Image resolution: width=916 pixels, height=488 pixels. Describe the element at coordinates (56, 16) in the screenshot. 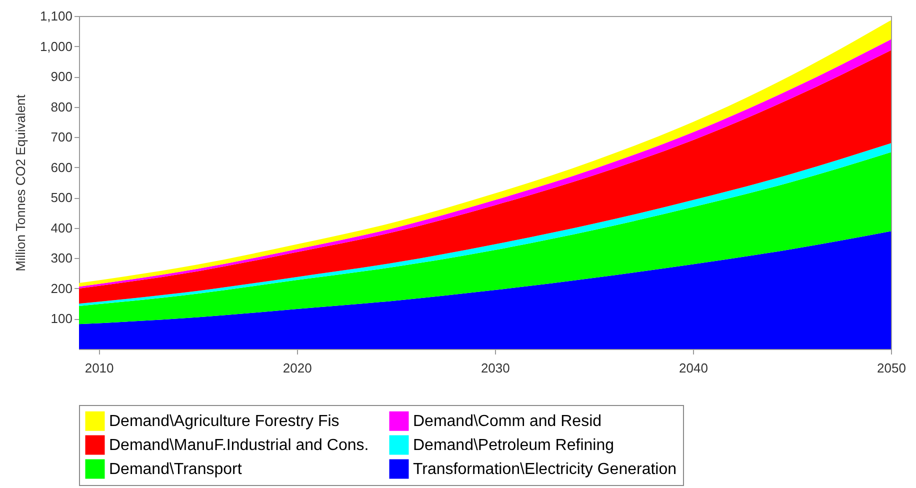

I see `y-tick-label: 1,100` at that location.